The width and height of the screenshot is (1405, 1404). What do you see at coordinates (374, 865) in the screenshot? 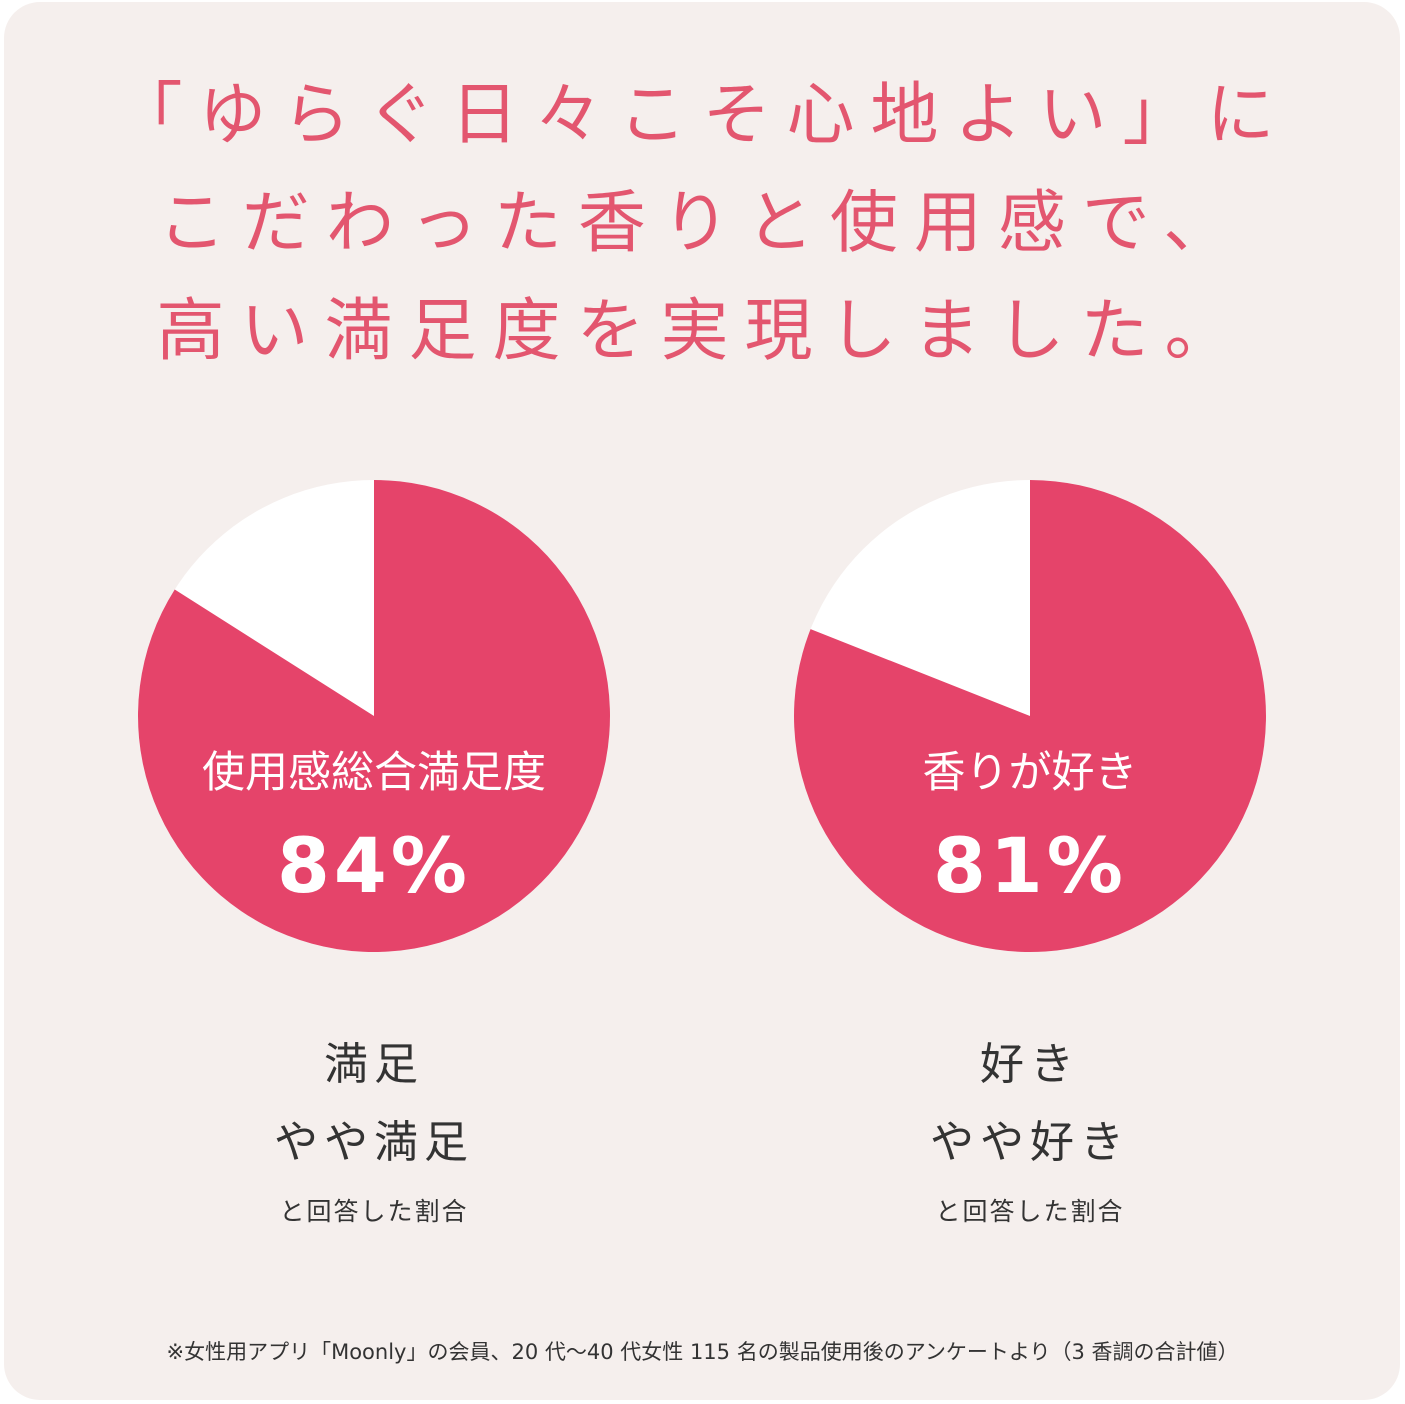
I see `pie-value: 84%` at bounding box center [374, 865].